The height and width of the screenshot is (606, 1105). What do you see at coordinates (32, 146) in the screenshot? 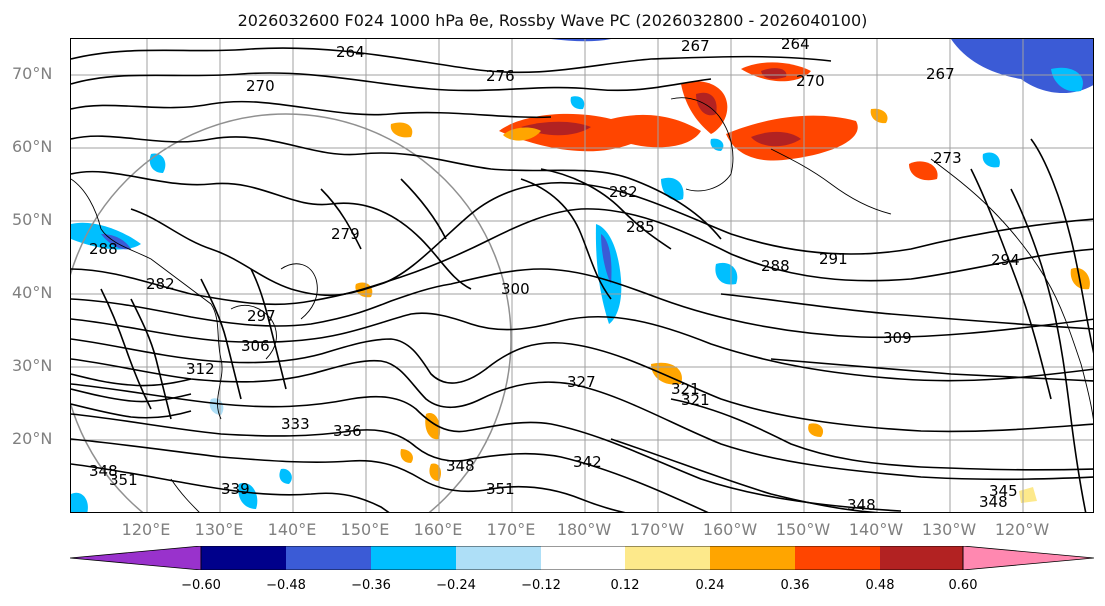
I see `lat-label: 60°N` at bounding box center [32, 146].